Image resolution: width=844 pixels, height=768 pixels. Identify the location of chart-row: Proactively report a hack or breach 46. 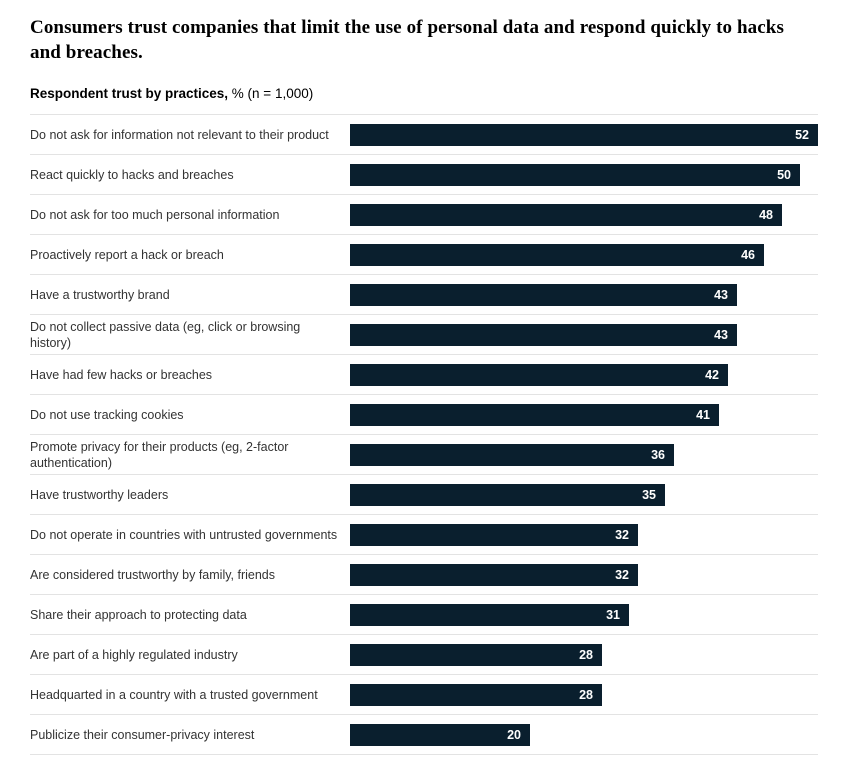
(424, 254).